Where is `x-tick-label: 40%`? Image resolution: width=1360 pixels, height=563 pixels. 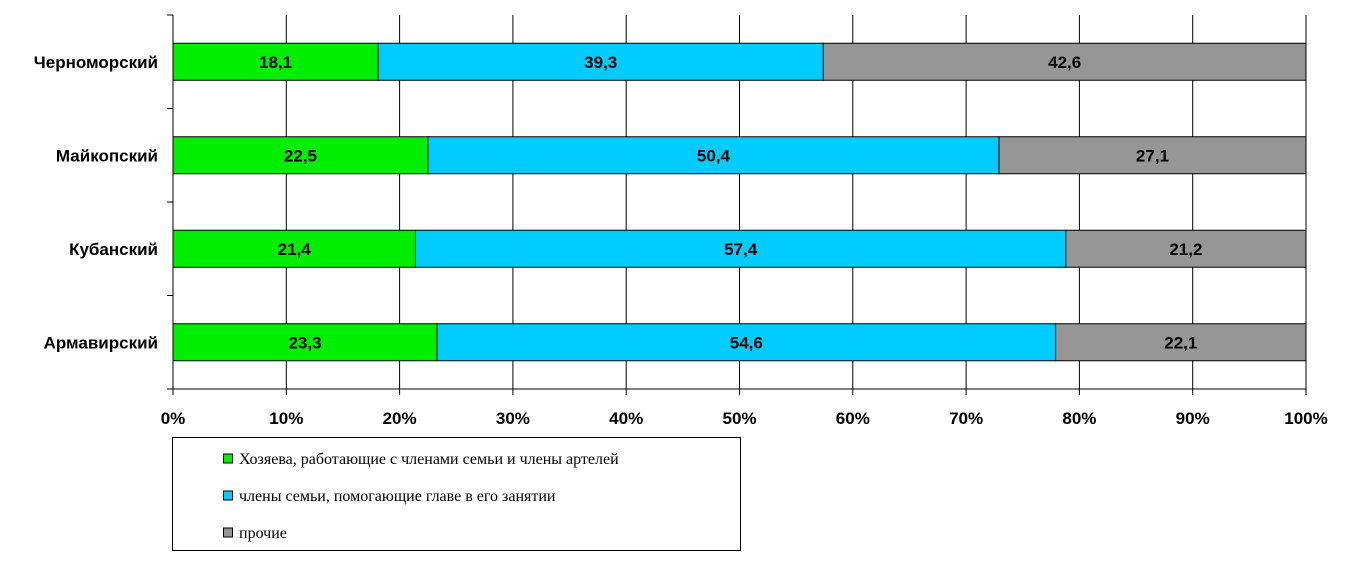
x-tick-label: 40% is located at coordinates (626, 418).